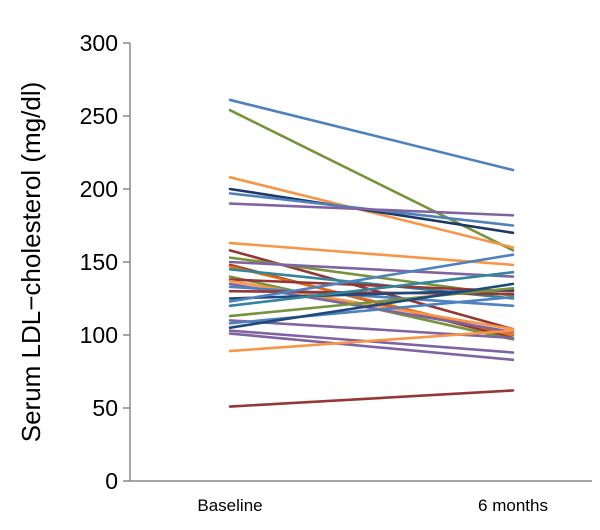 This screenshot has width=600, height=530. What do you see at coordinates (99, 43) in the screenshot?
I see `y-tick-label: 300` at bounding box center [99, 43].